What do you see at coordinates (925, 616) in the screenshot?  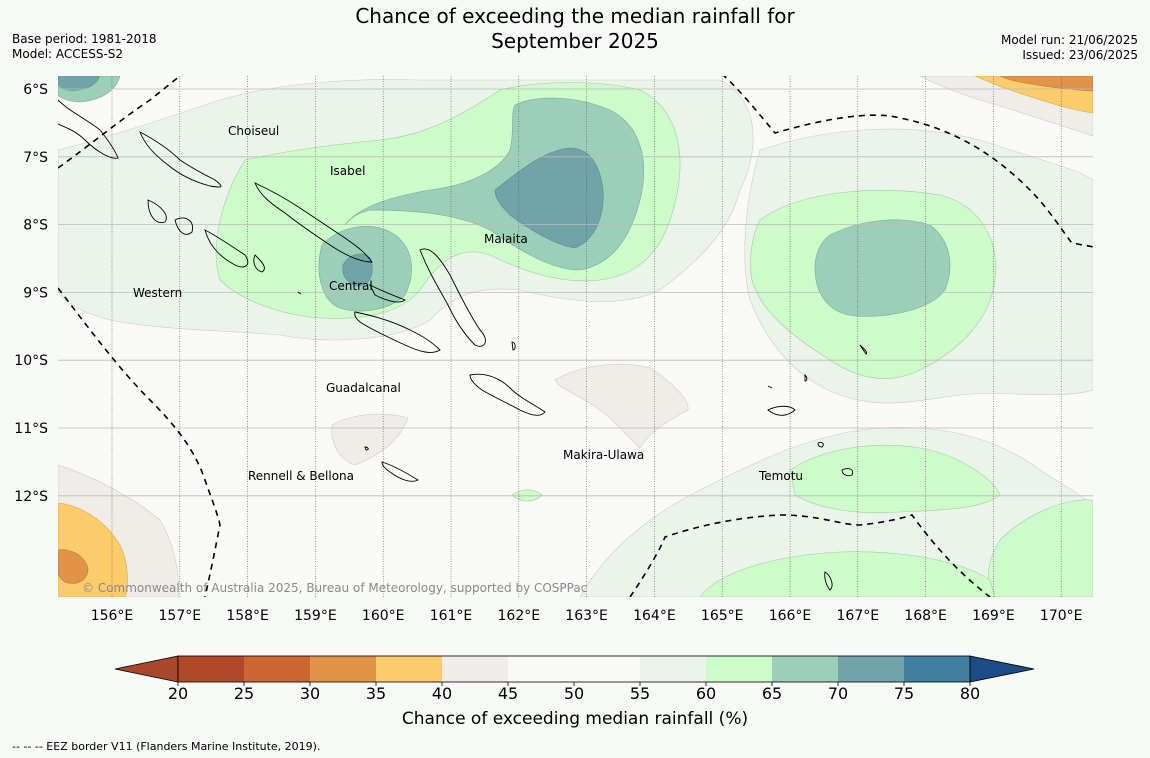 I see `longitude-label: 168°E` at bounding box center [925, 616].